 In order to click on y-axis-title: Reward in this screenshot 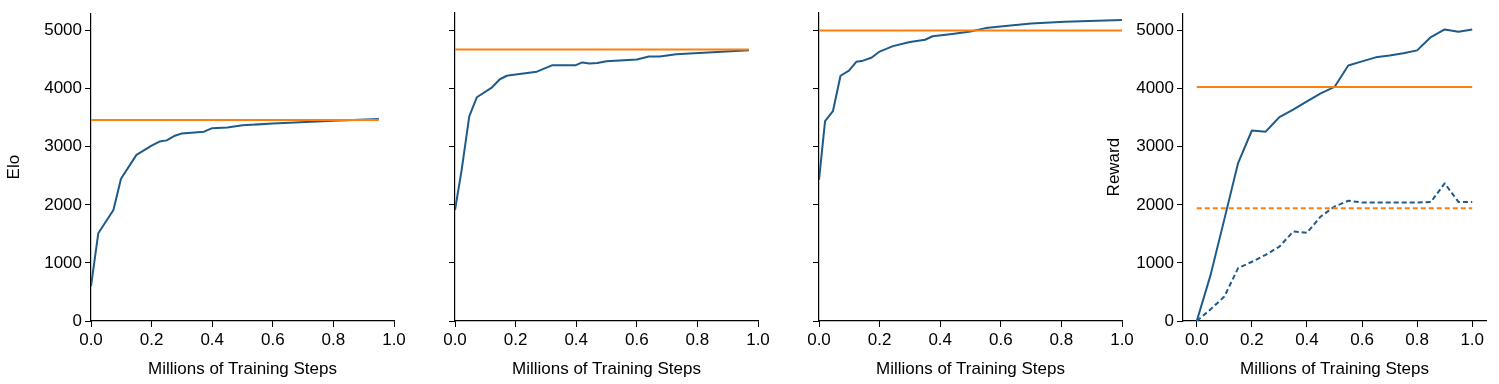, I will do `click(1113, 167)`.